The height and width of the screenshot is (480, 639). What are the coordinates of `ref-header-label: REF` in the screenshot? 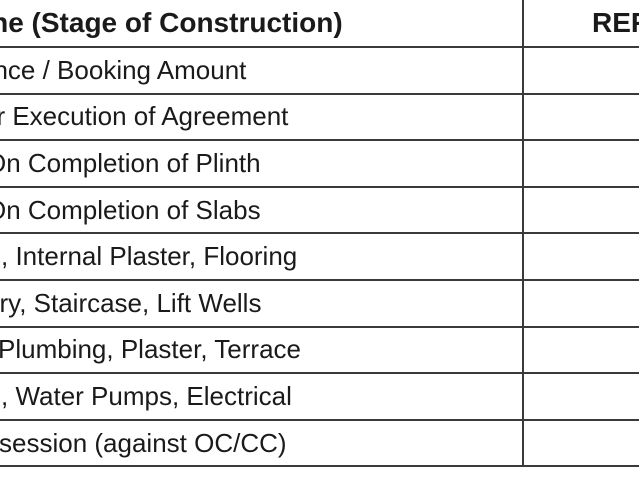 It's located at (615, 22).